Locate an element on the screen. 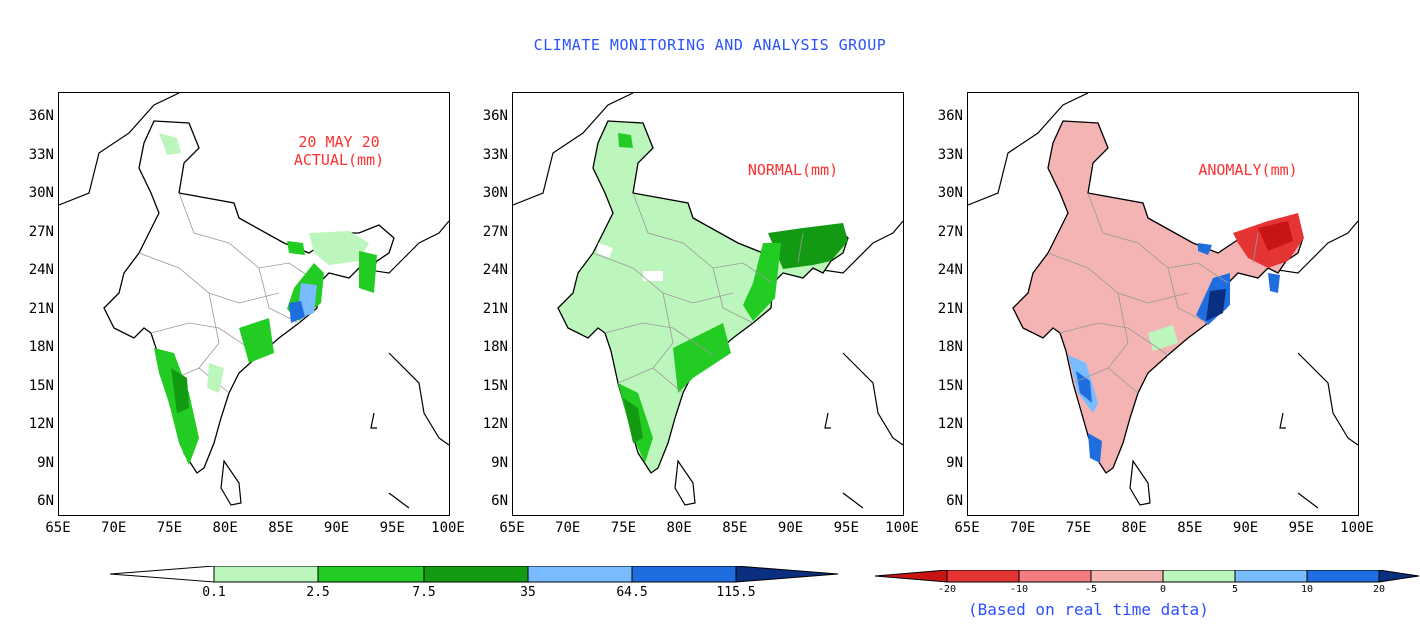 This screenshot has height=634, width=1420. panel-title-actual: 20 MAY 20 ACTUAL(mm) is located at coordinates (339, 151).